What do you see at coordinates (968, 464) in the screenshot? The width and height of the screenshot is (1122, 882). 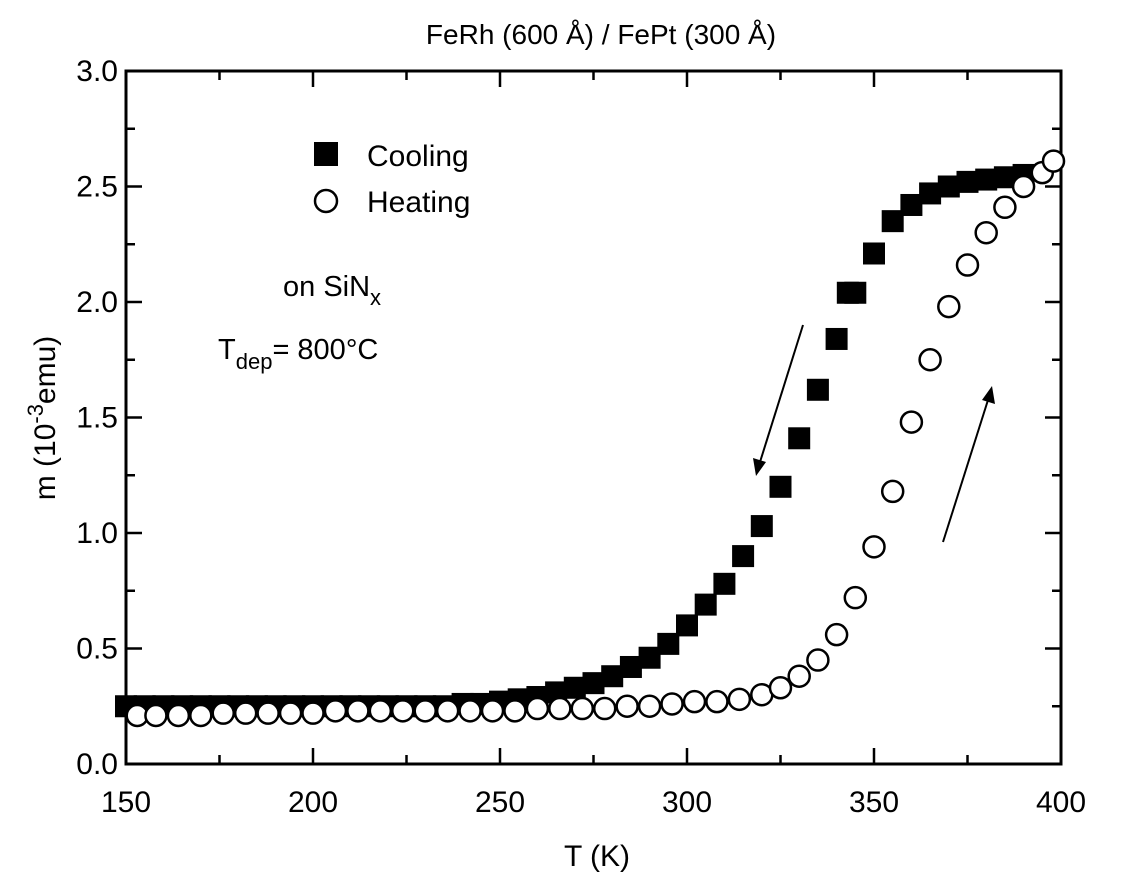 I see `heating-arrow` at bounding box center [968, 464].